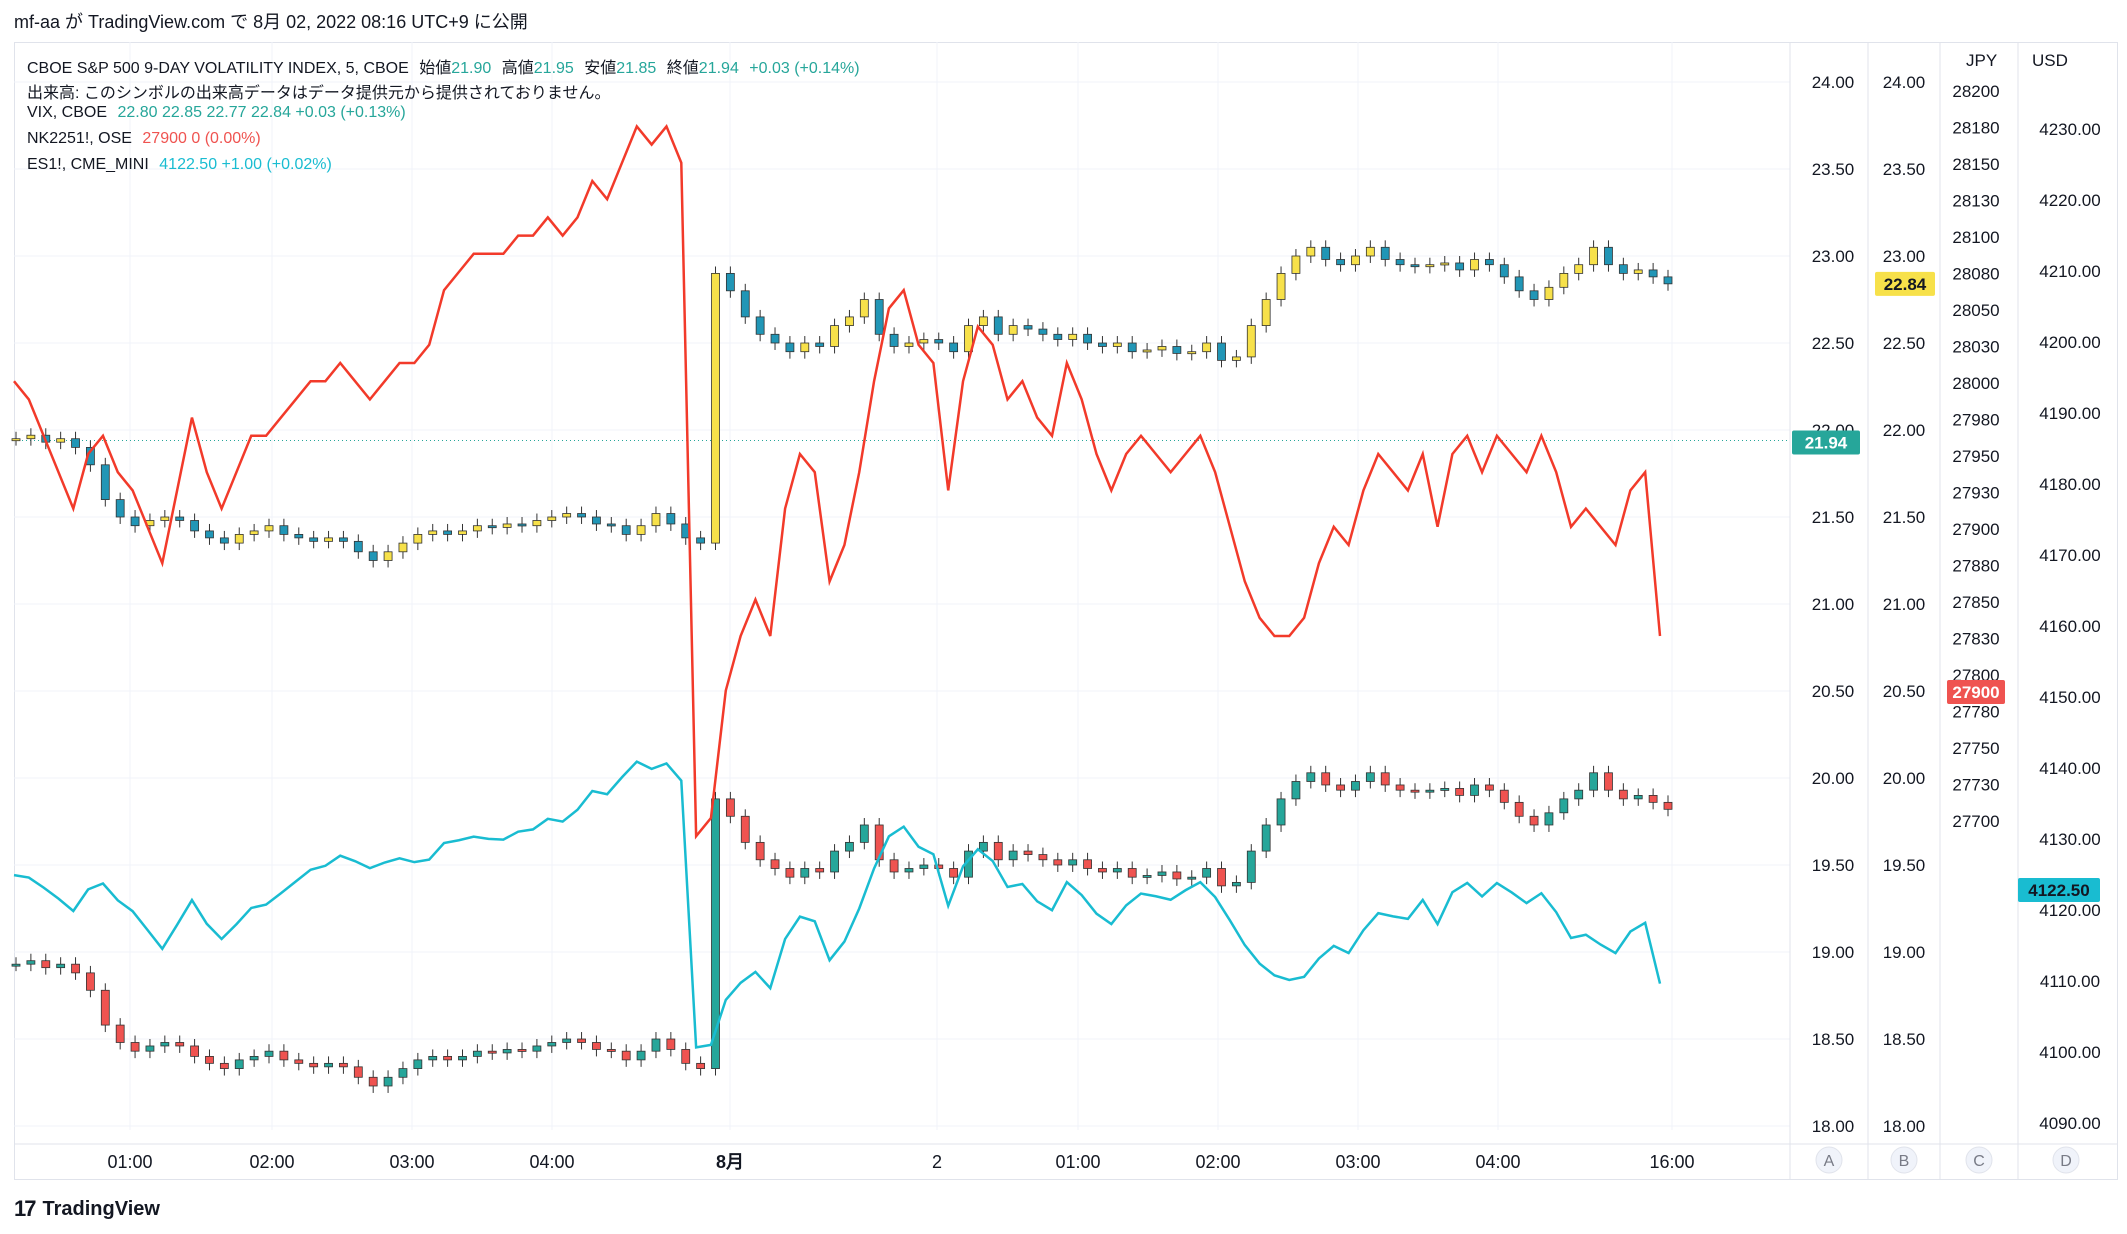 The height and width of the screenshot is (1234, 2127). I want to click on axis-a-tick-label: 19.00, so click(1833, 952).